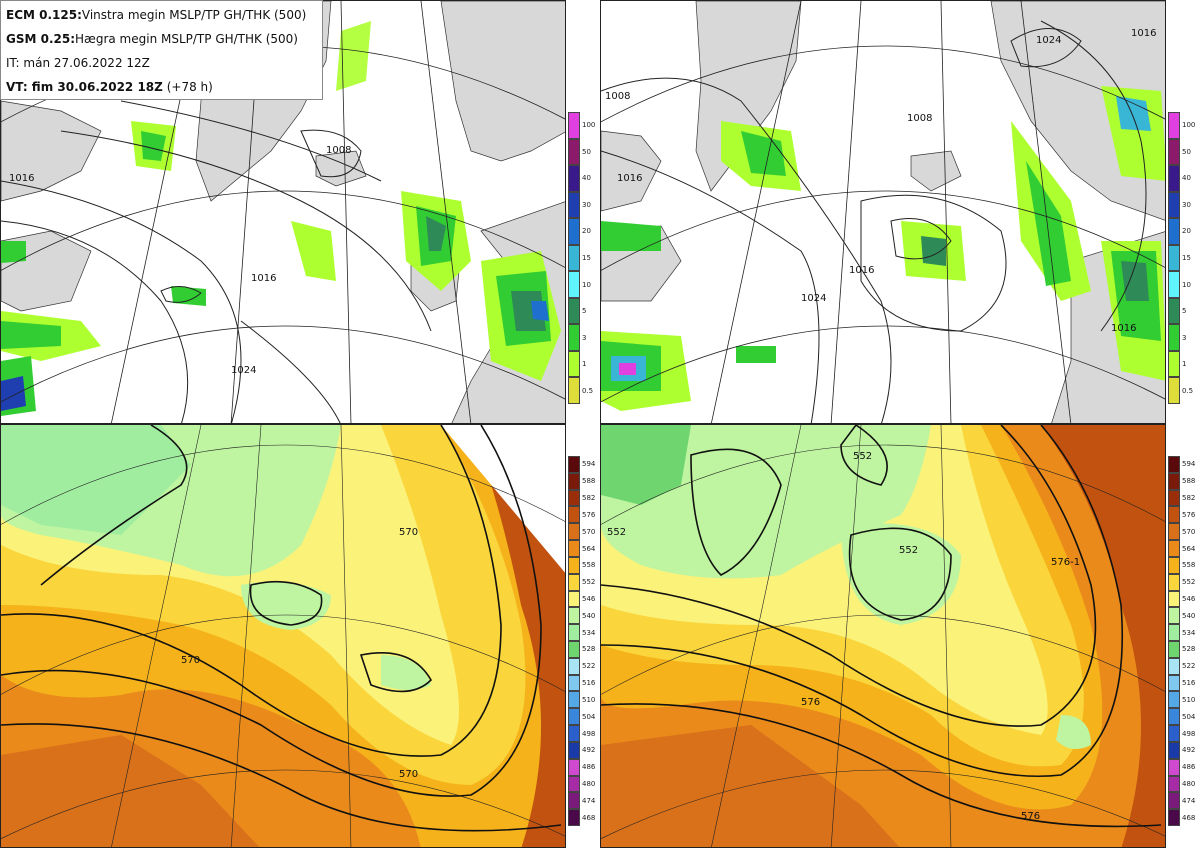 The height and width of the screenshot is (848, 1200). I want to click on precip-tick-label: 20, so click(586, 231).